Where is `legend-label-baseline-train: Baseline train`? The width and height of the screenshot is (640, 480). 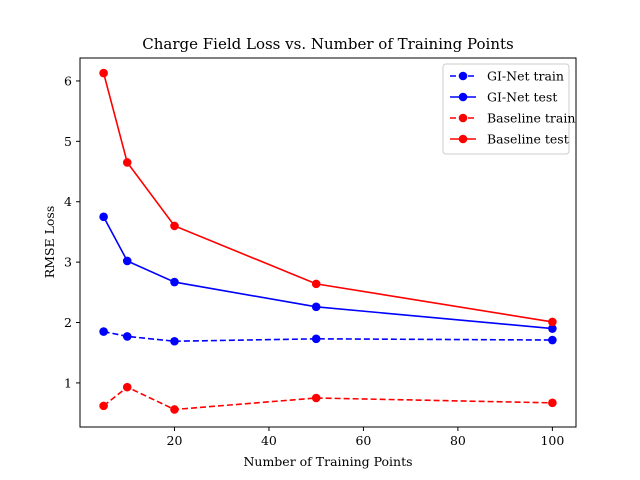 legend-label-baseline-train: Baseline train is located at coordinates (531, 118).